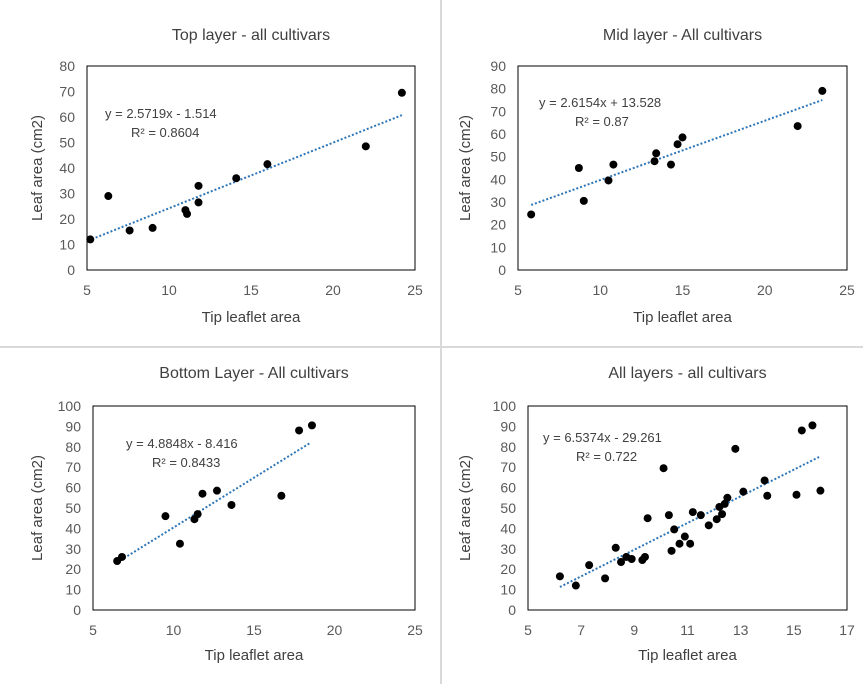 The height and width of the screenshot is (684, 863). I want to click on y-tick-label: 30, so click(498, 202).